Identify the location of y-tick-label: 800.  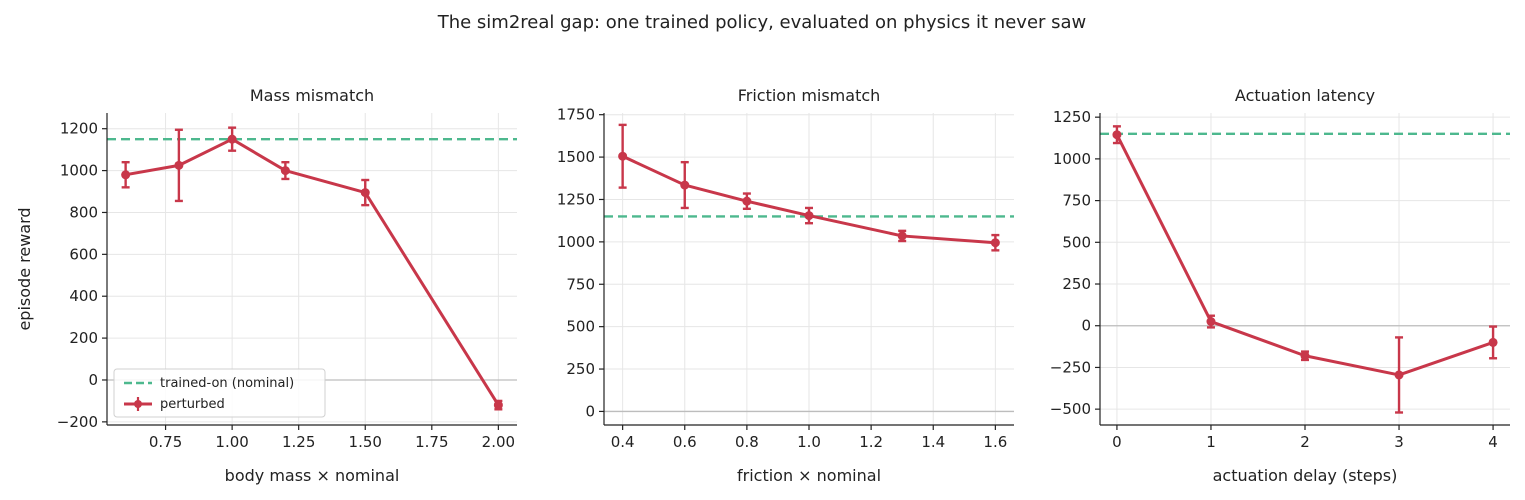
(83, 212).